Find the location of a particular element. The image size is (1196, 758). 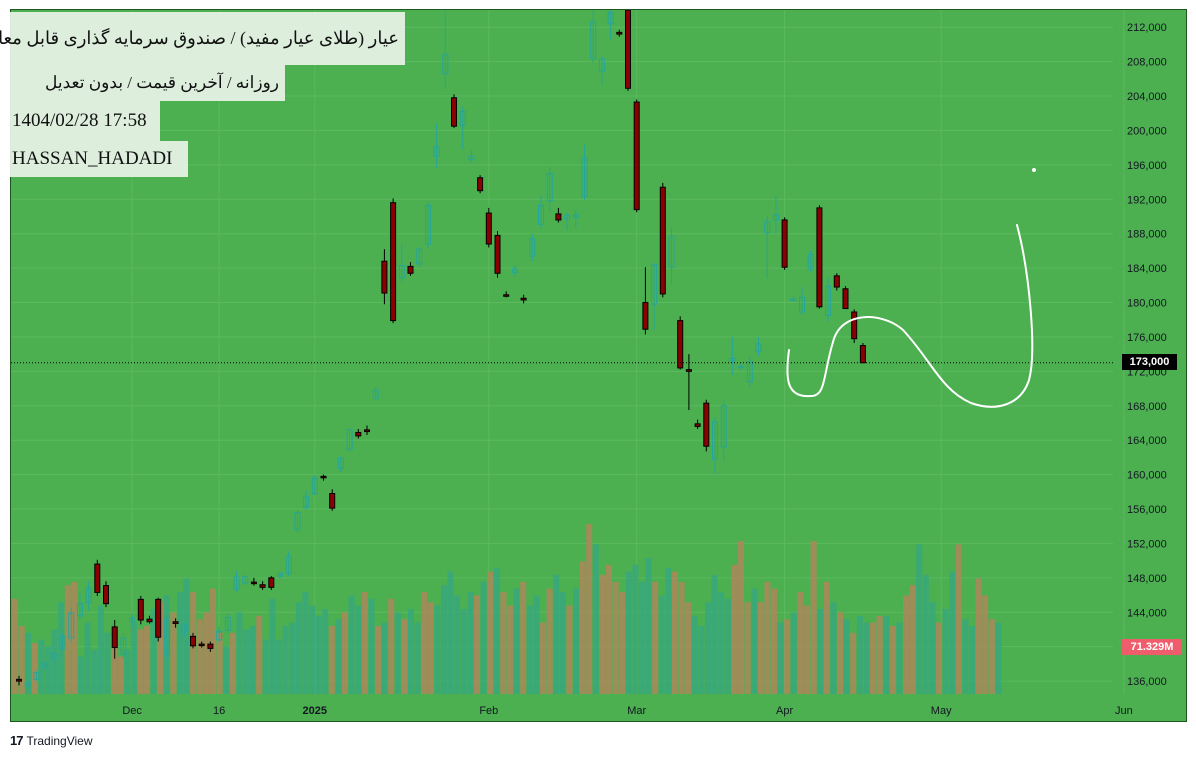

y-tick-label: 136,000 is located at coordinates (1147, 682).